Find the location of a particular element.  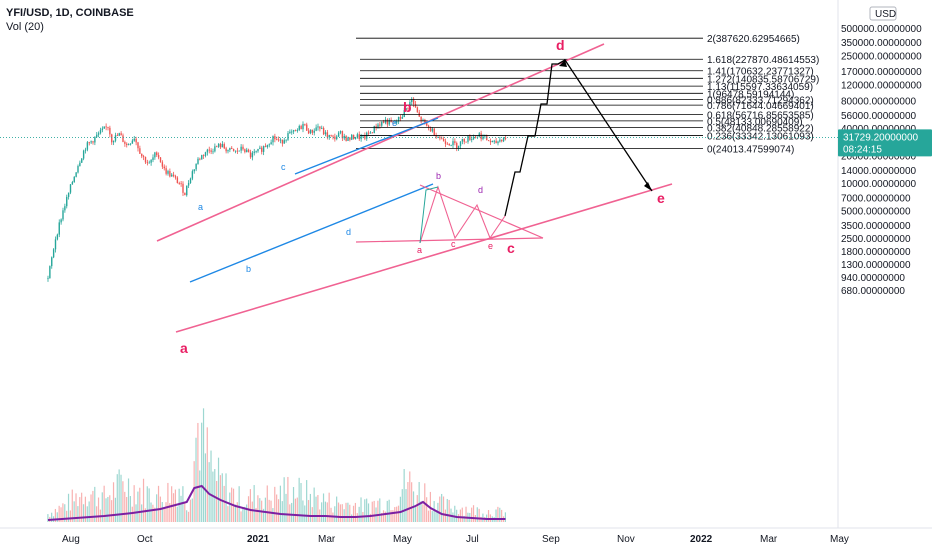

channel-lower-line is located at coordinates (424, 258).